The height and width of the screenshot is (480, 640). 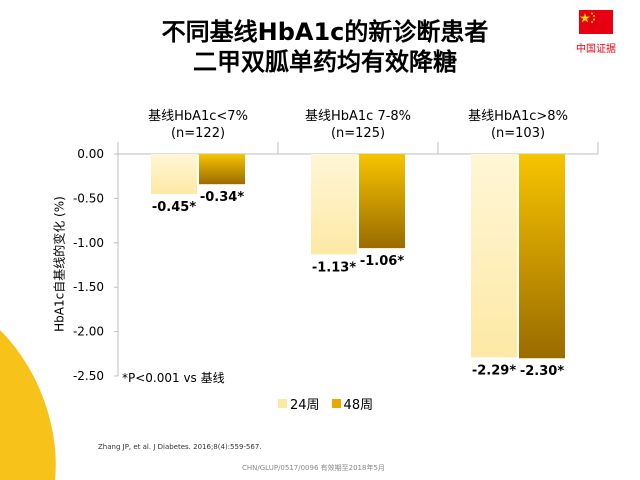 I want to click on y-tick-label: -1.50, so click(x=88, y=287).